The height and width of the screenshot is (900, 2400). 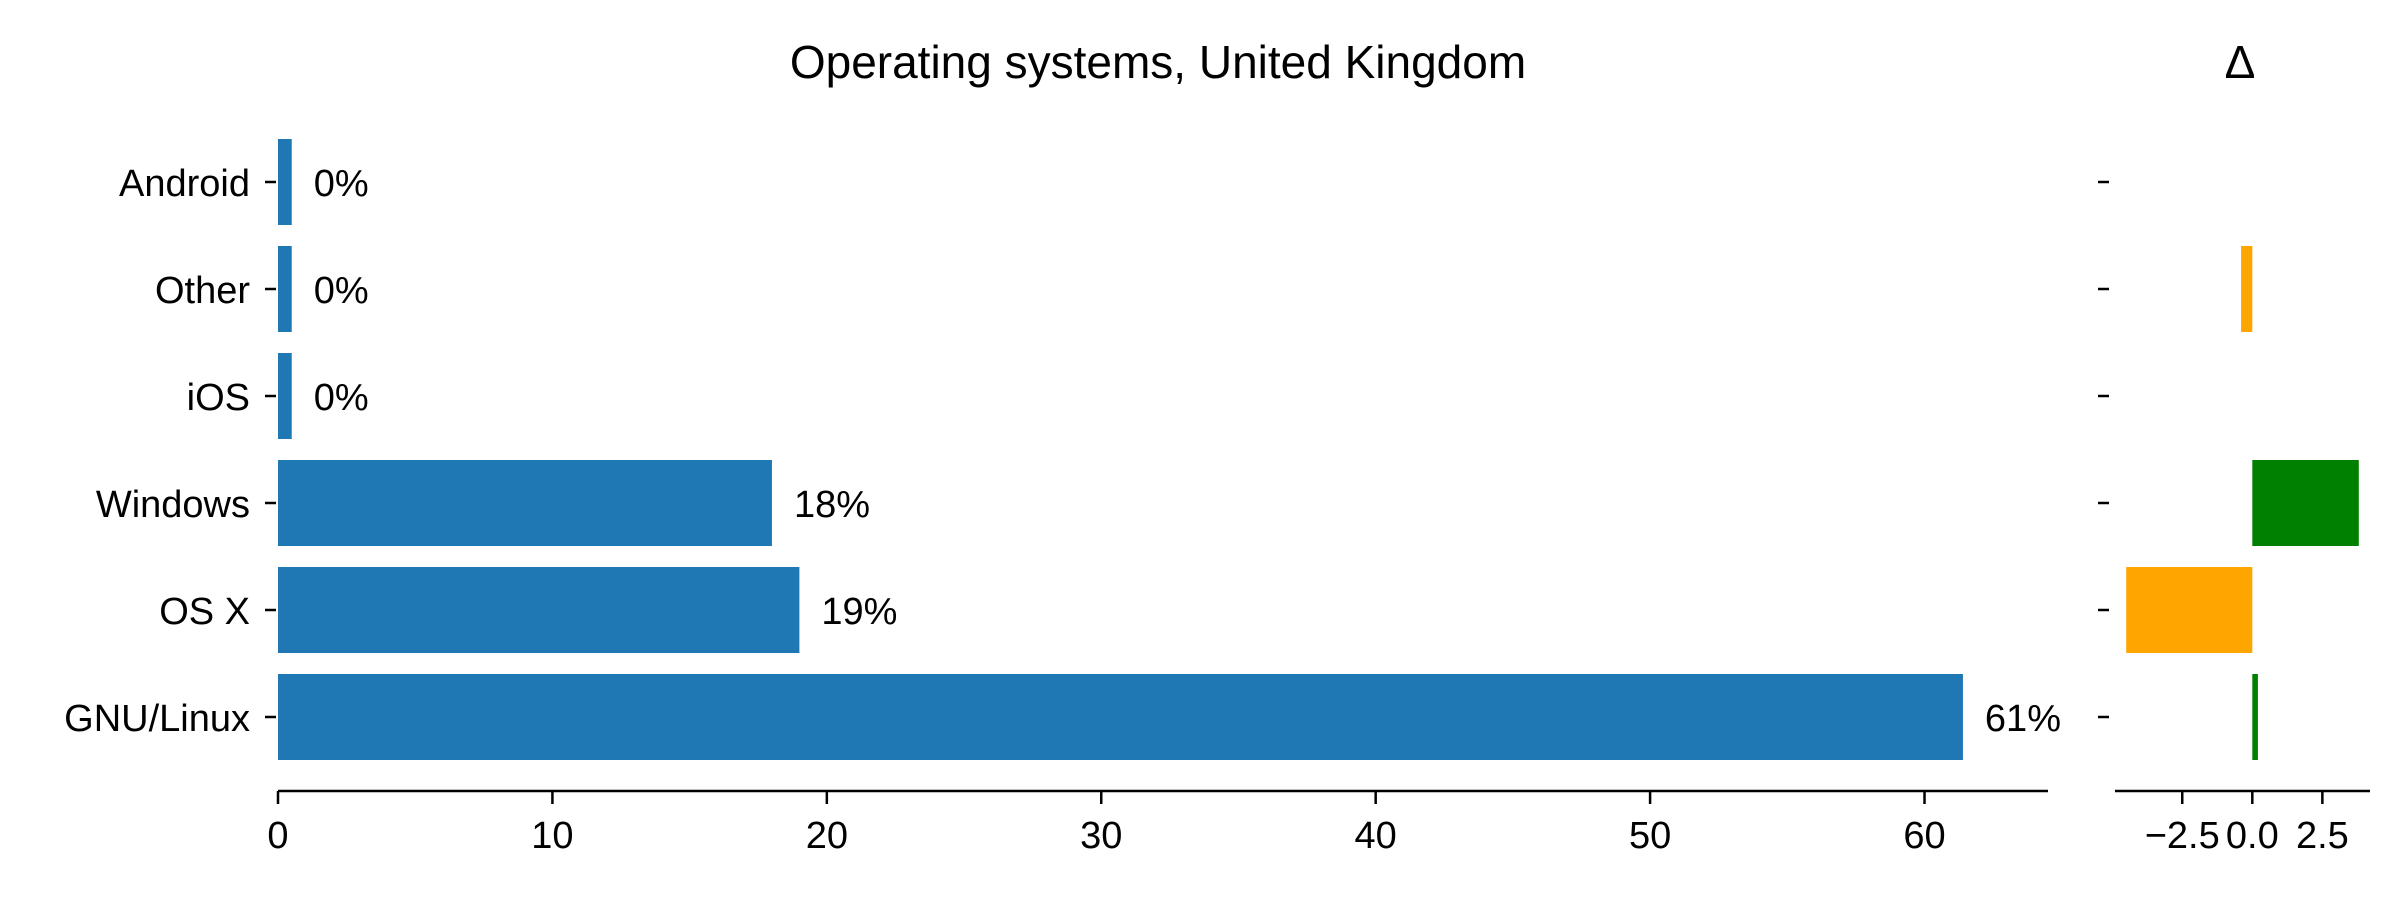 I want to click on data-label: 18%, so click(x=832, y=505).